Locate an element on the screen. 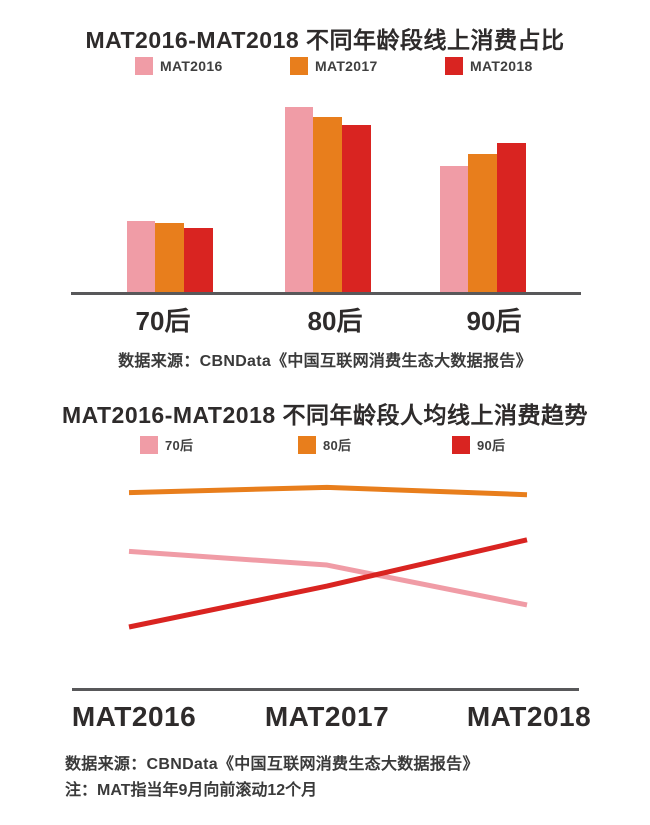 This screenshot has height=825, width=650. bar-80后-MAT2018 is located at coordinates (356, 208).